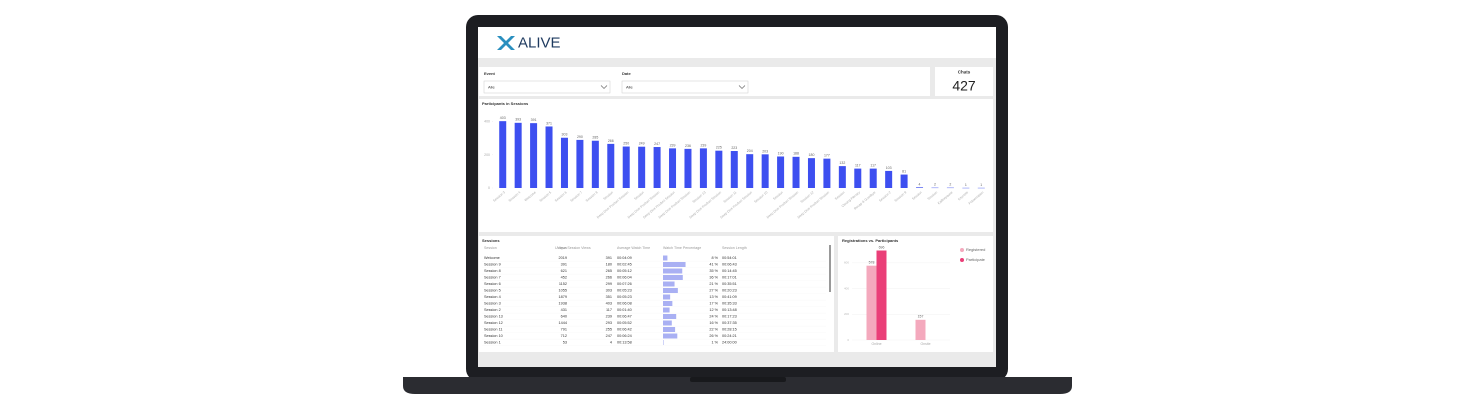  I want to click on logo-text: ALIVE, so click(539, 42).